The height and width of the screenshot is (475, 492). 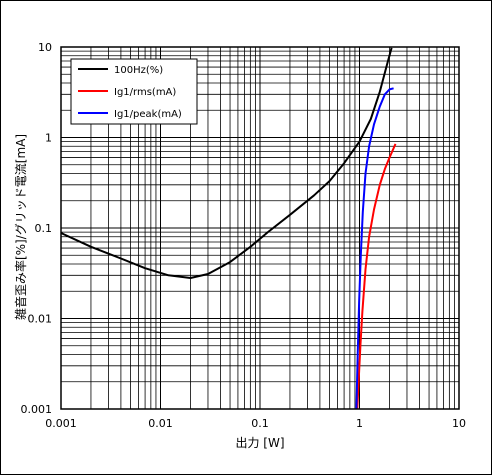 What do you see at coordinates (61, 423) in the screenshot?
I see `x-tick-label: 0.001` at bounding box center [61, 423].